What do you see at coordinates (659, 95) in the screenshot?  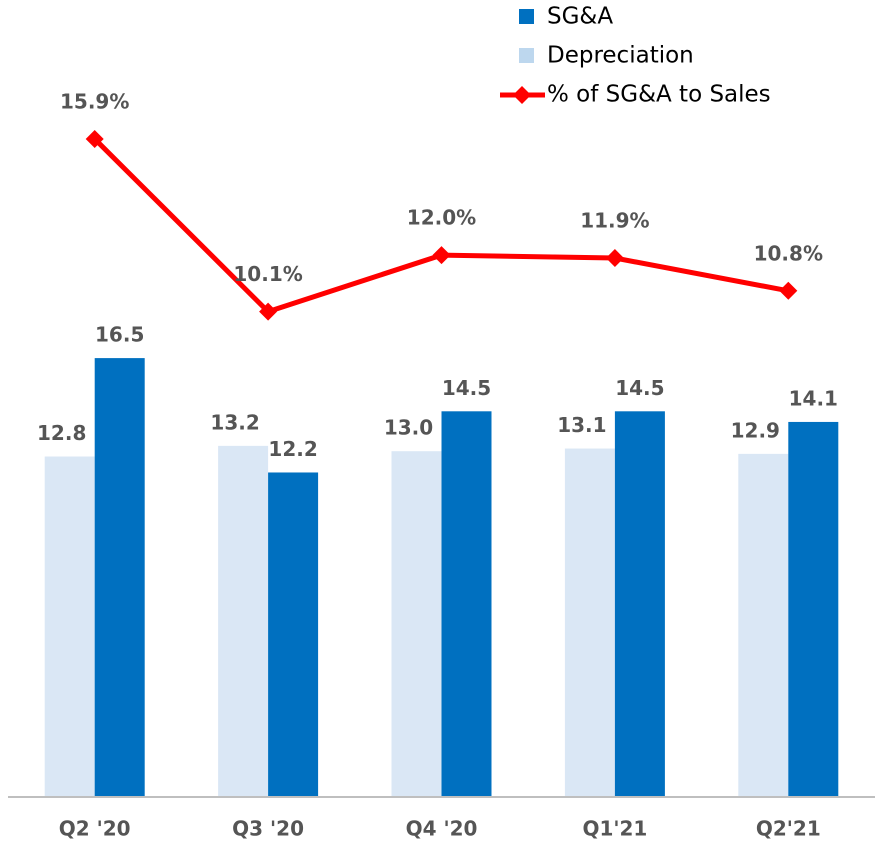 I see `legend-label: % of SG&A to Sales` at bounding box center [659, 95].